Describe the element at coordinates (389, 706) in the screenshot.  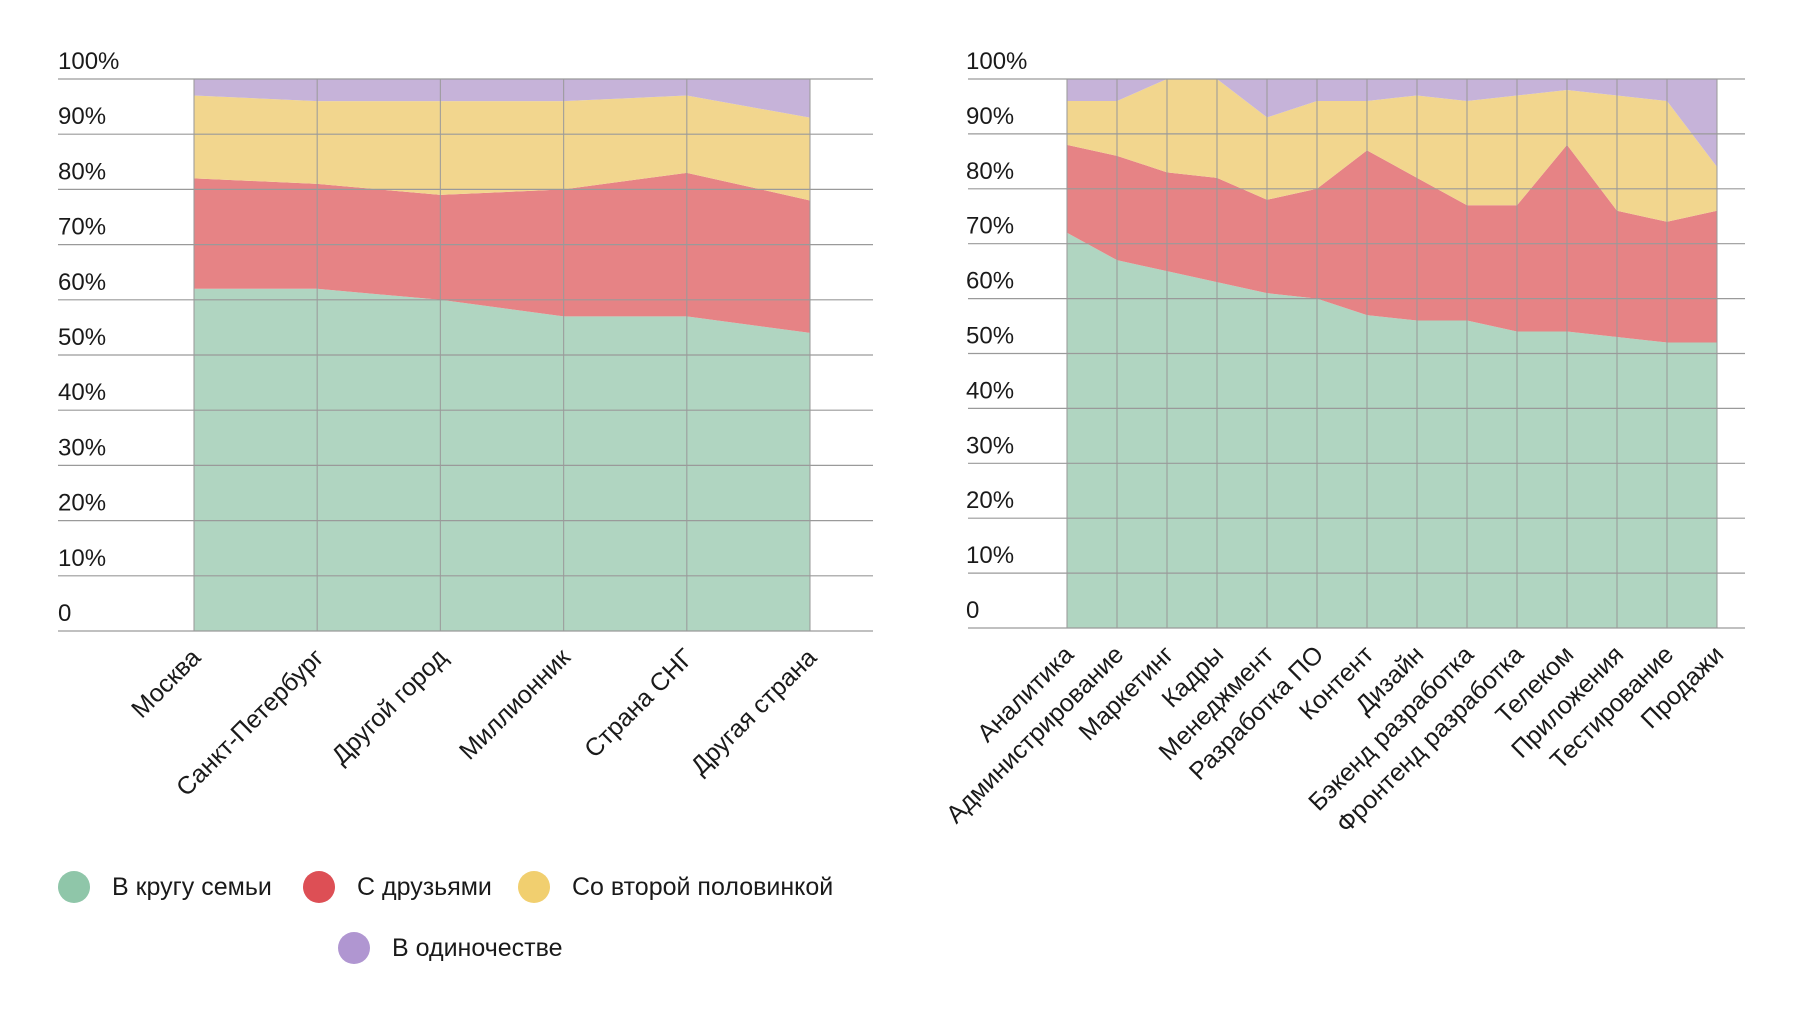
I see `category-label: Другой город` at that location.